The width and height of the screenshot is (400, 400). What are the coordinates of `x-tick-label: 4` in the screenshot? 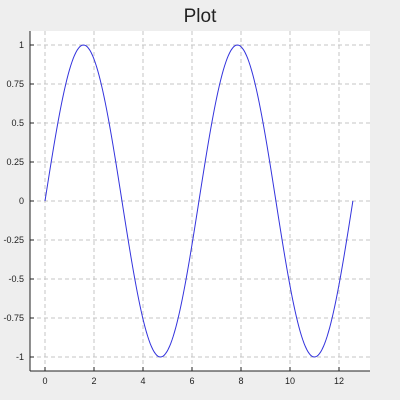 It's located at (142, 381).